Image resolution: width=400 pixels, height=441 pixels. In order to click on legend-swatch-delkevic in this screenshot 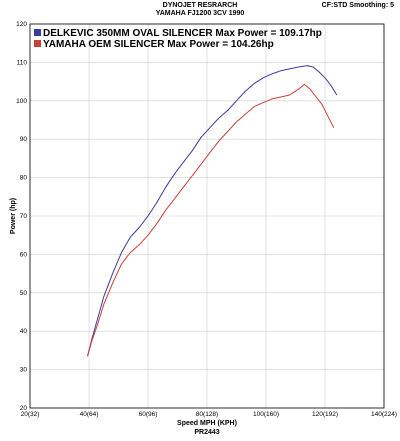, I will do `click(37, 32)`.